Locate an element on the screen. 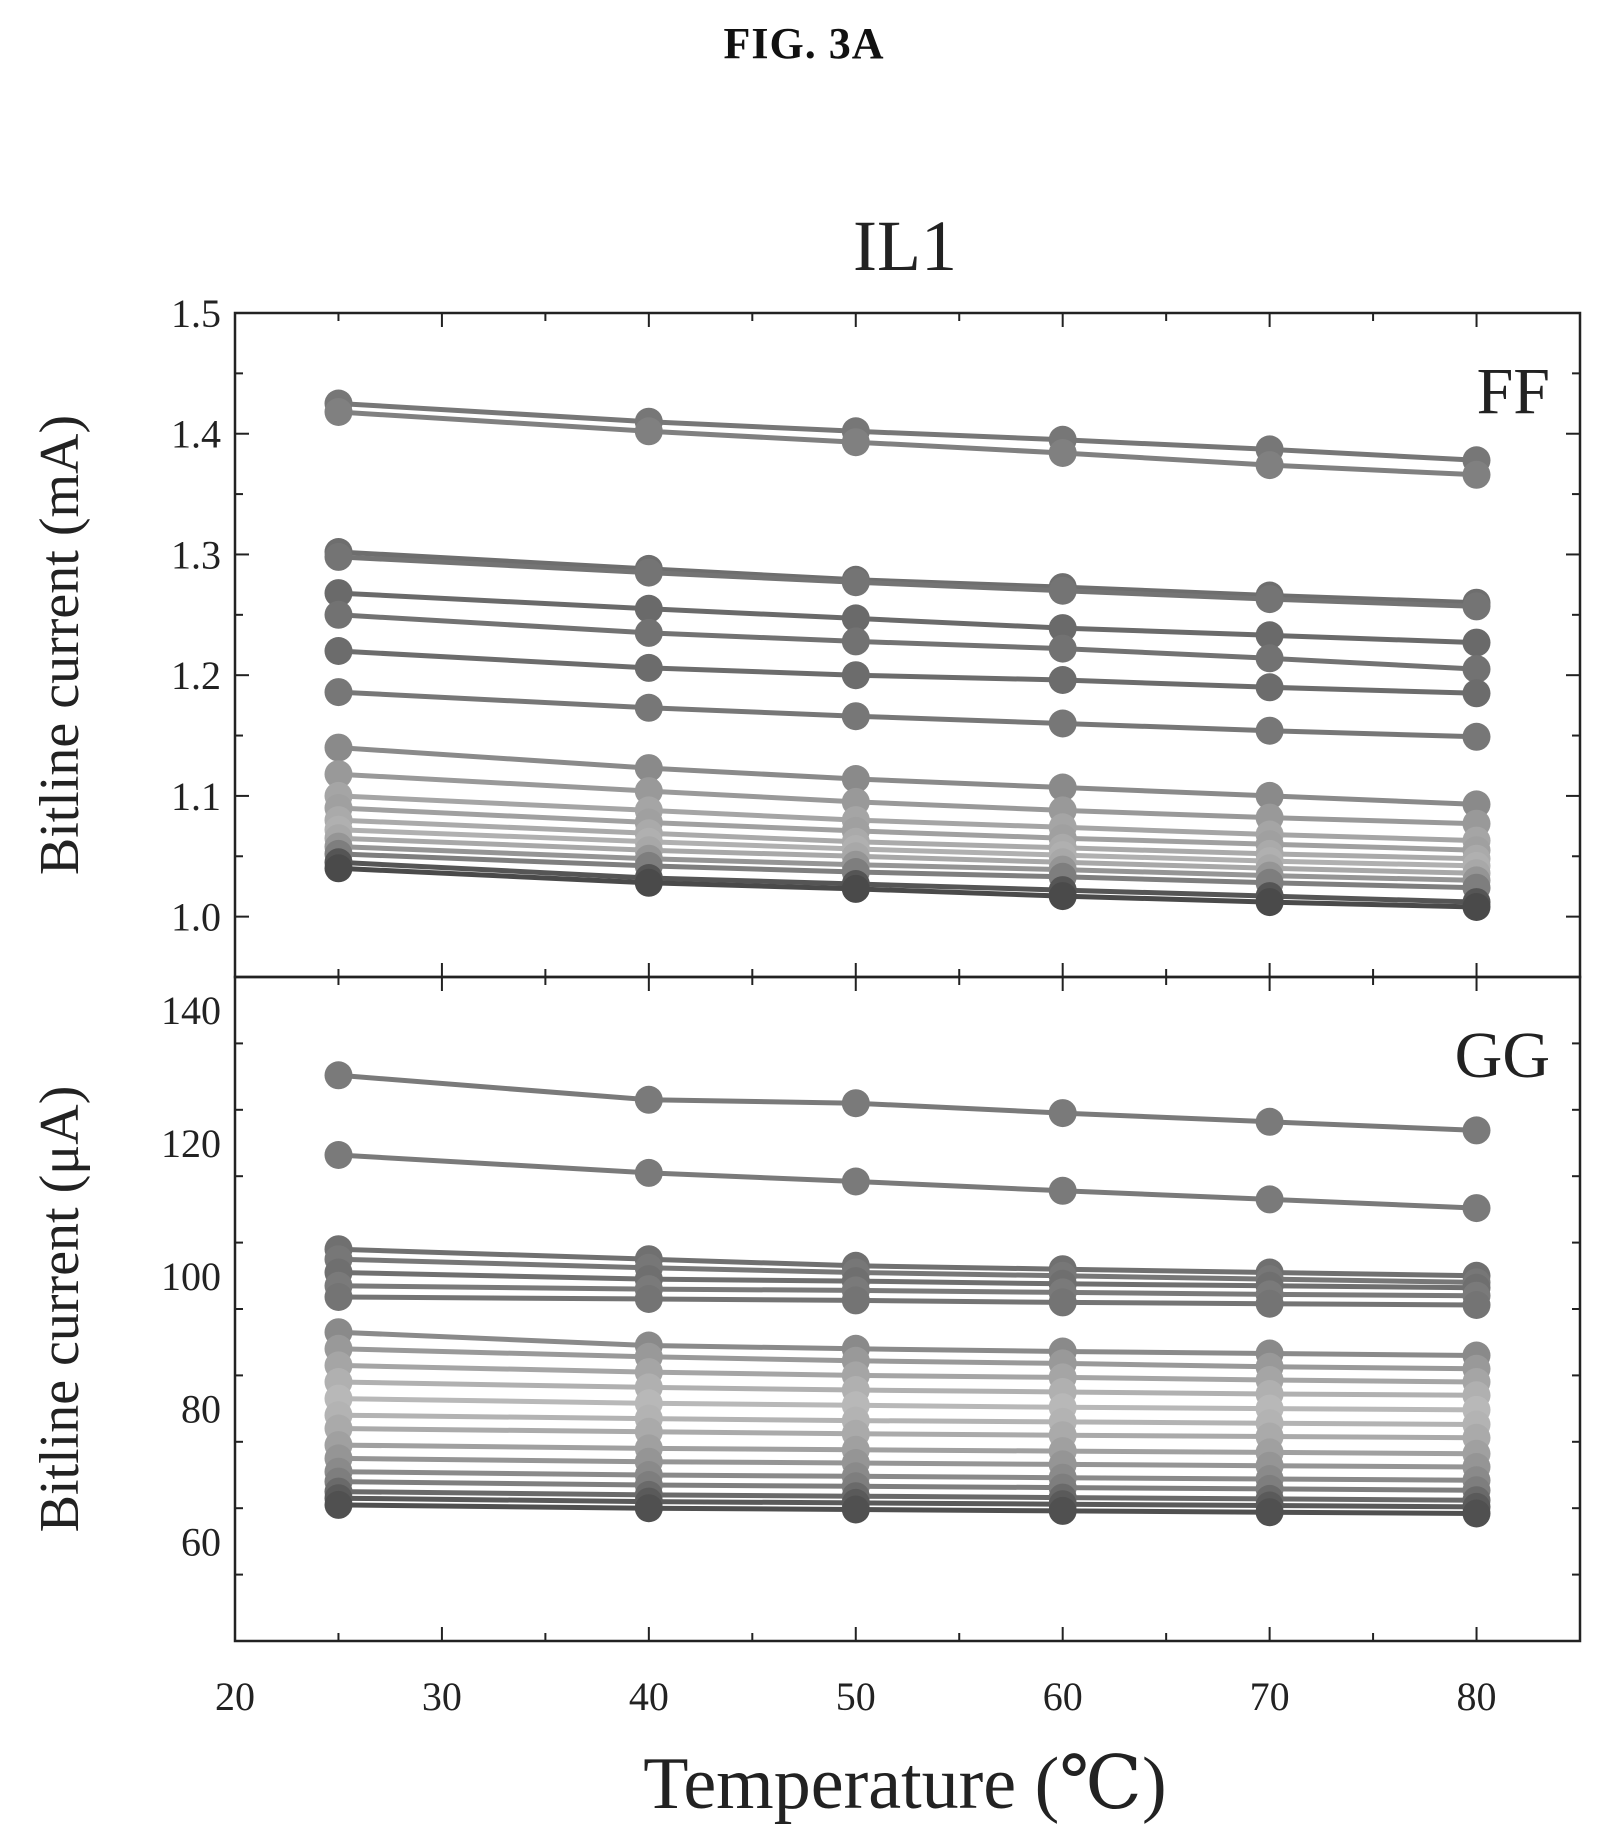  y-tick-label: 1.5 is located at coordinates (196, 313).